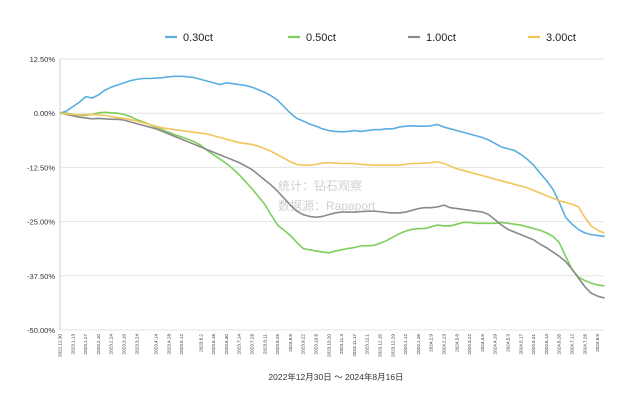 The width and height of the screenshot is (640, 412). Describe the element at coordinates (520, 344) in the screenshot. I see `x-tick-label: 2024.5.17` at that location.